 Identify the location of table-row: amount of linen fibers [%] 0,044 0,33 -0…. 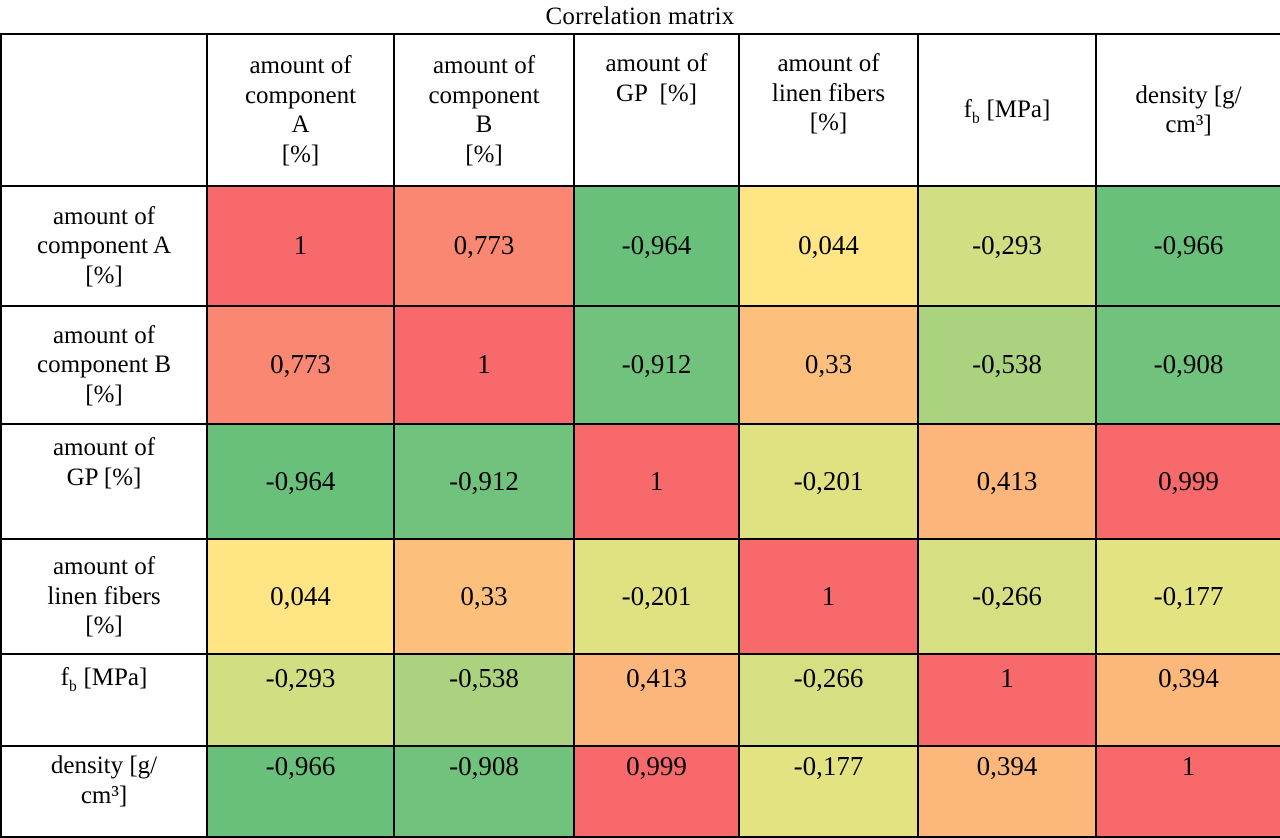
(640, 596).